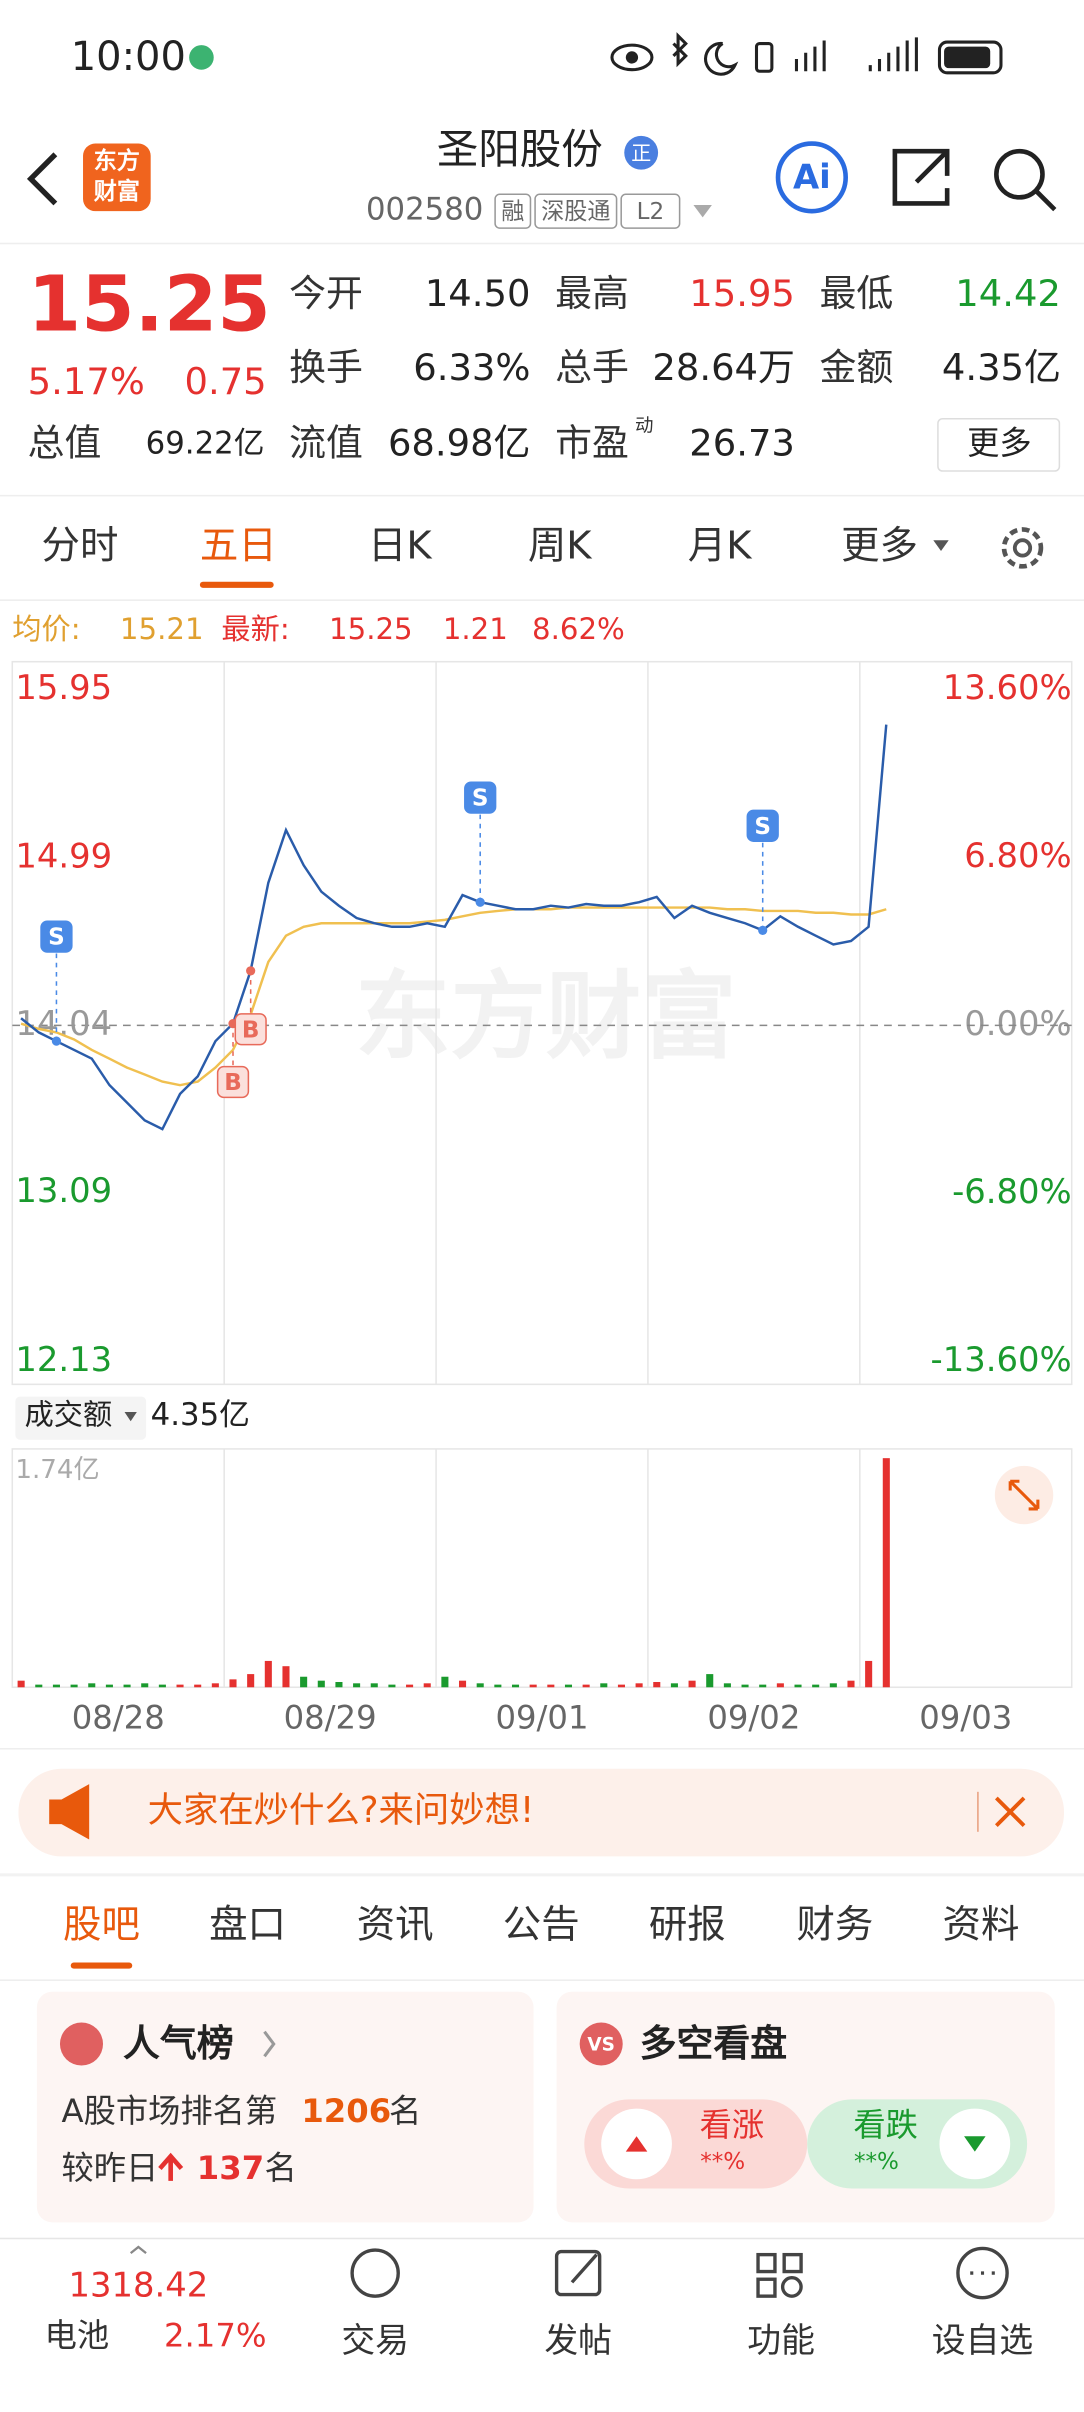  I want to click on nav-item: 功能, so click(781, 2340).